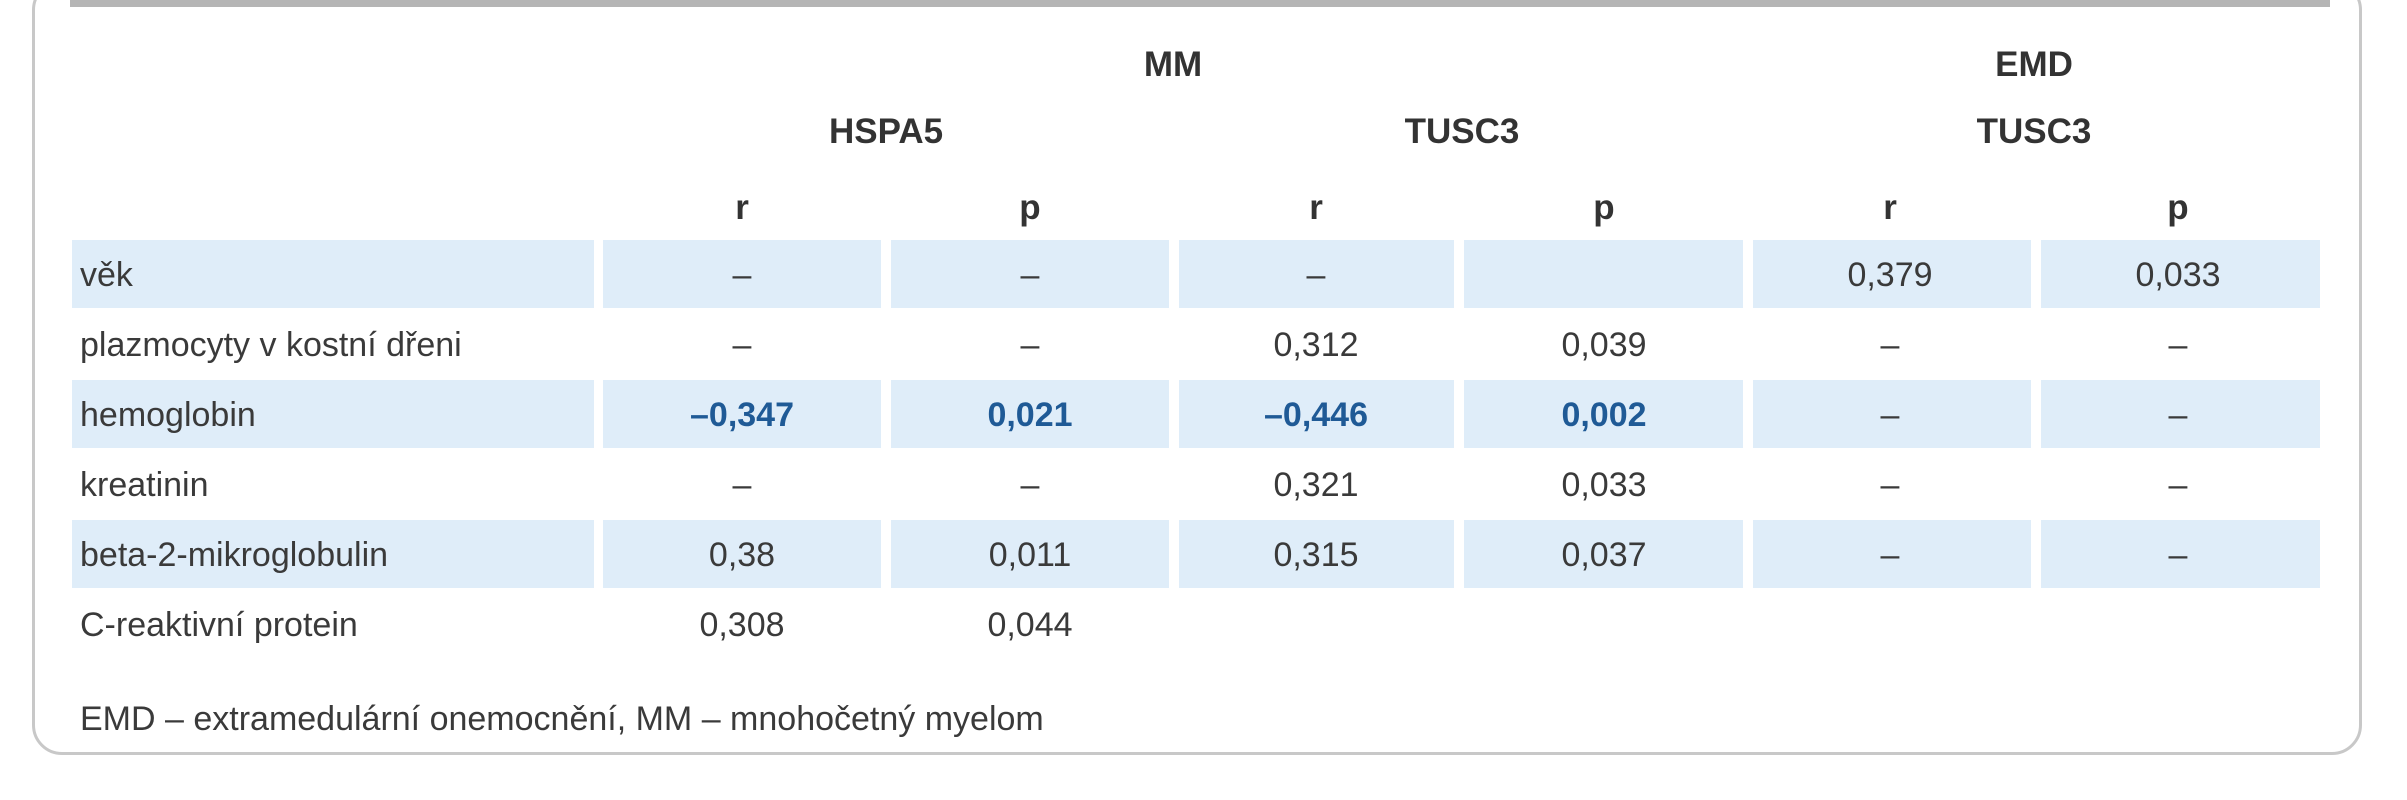 The width and height of the screenshot is (2407, 800). I want to click on header-col-p1: p, so click(1030, 207).